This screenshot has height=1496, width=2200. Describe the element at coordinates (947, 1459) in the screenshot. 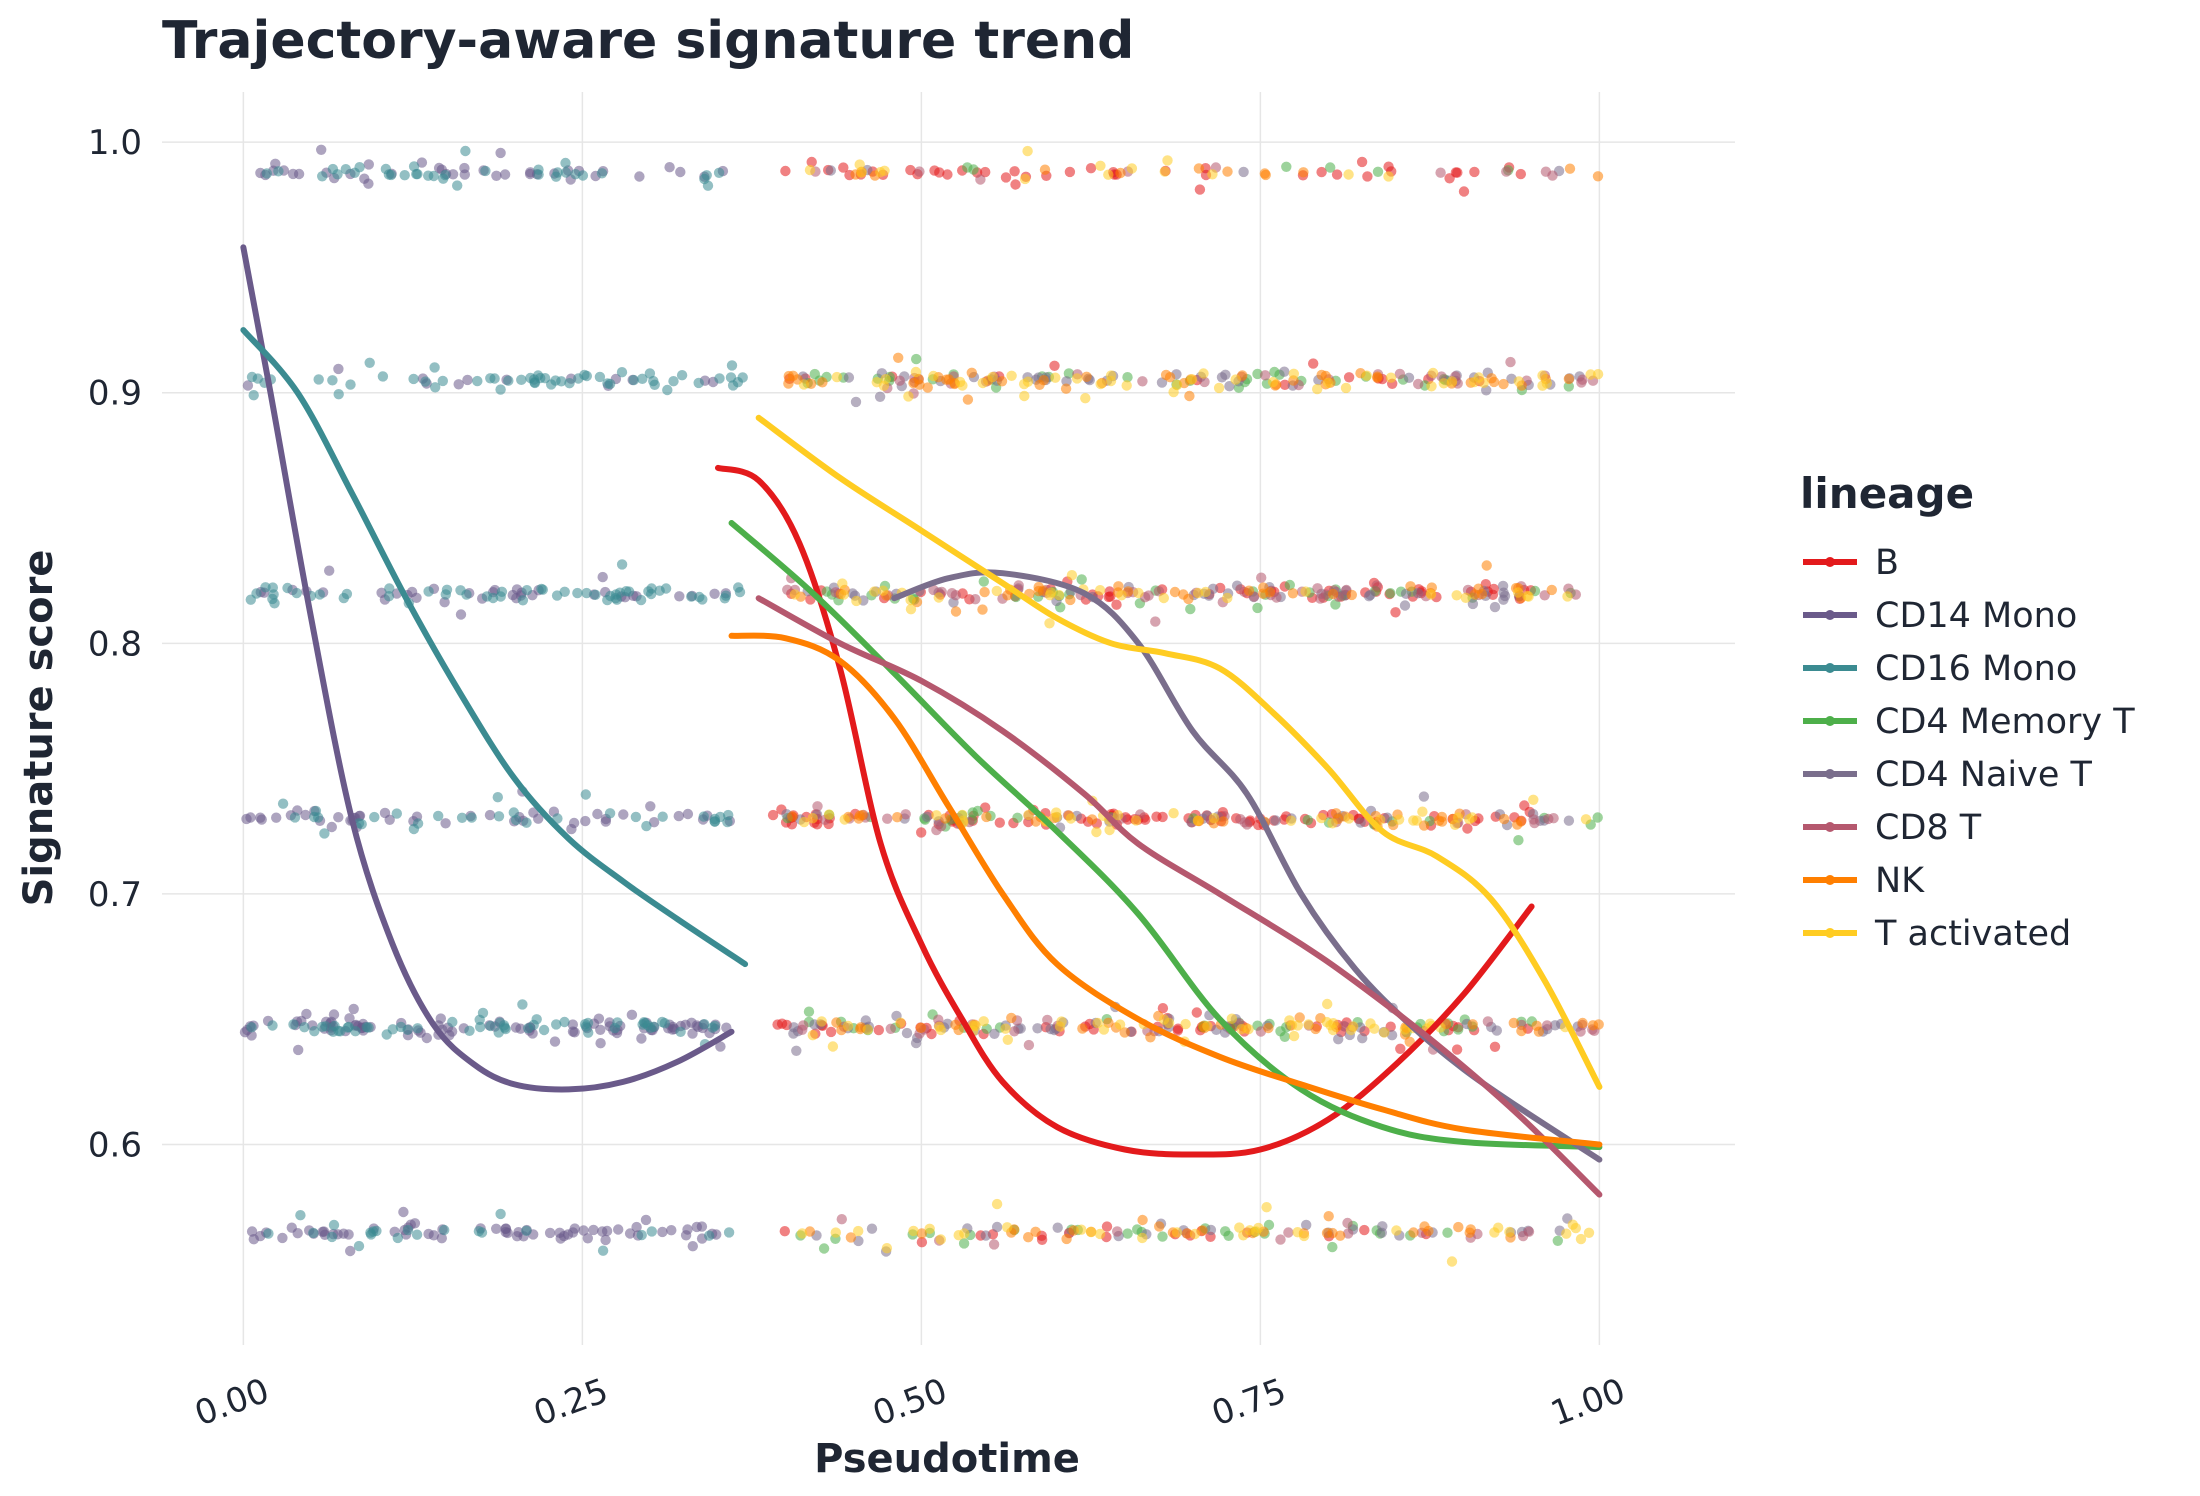

I see `x-axis-title: Pseudotime` at that location.